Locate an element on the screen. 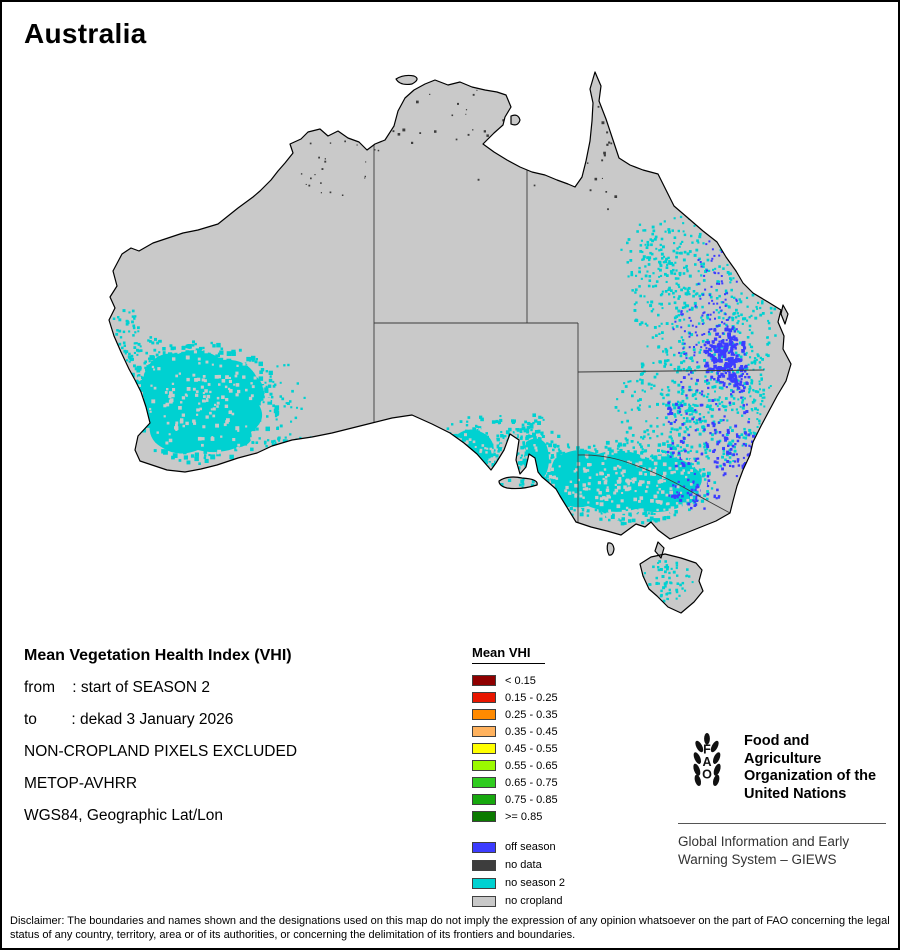  legend-label: 0.35 - 0.45 is located at coordinates (531, 731).